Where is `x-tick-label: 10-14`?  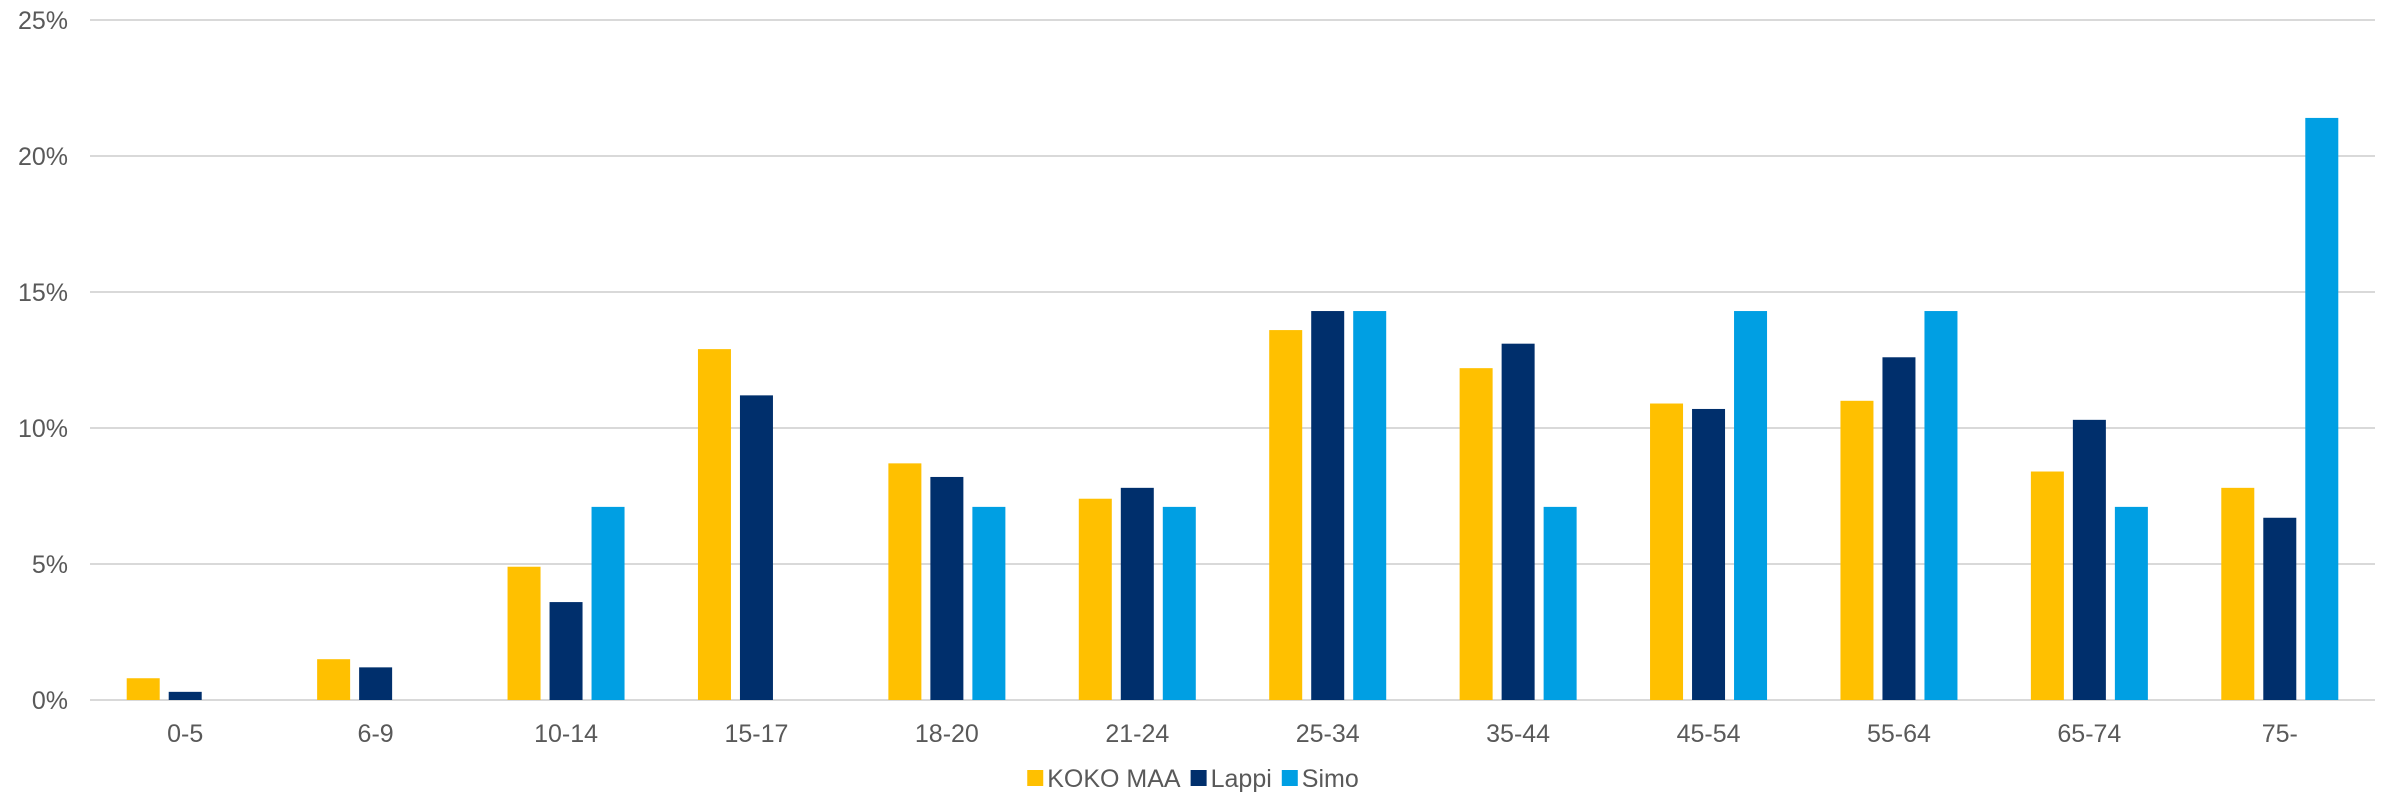 x-tick-label: 10-14 is located at coordinates (566, 734).